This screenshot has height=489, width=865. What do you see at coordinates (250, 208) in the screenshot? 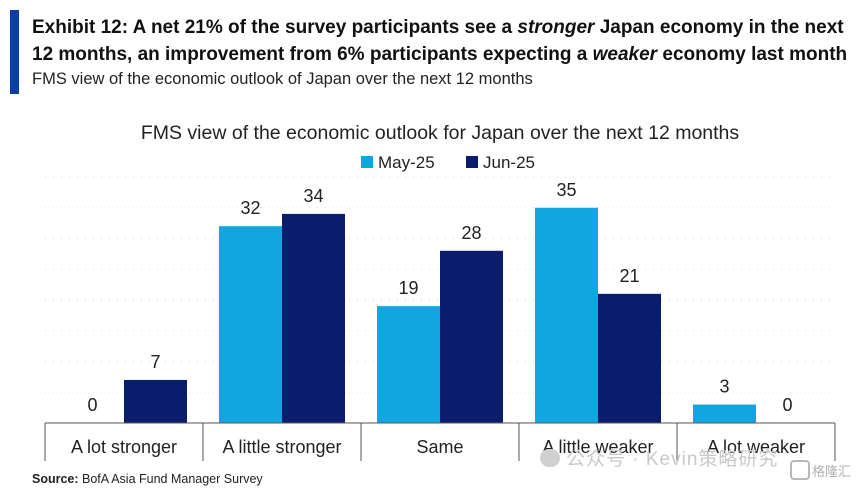
I see `data-label: 32` at bounding box center [250, 208].